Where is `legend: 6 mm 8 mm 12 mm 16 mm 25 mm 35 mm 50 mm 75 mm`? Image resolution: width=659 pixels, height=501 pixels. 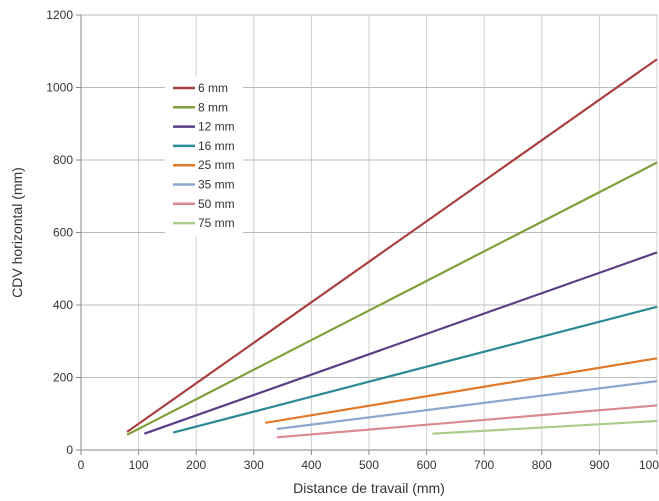 legend: 6 mm 8 mm 12 mm 16 mm 25 mm 35 mm 50 mm 75 mm is located at coordinates (204, 156).